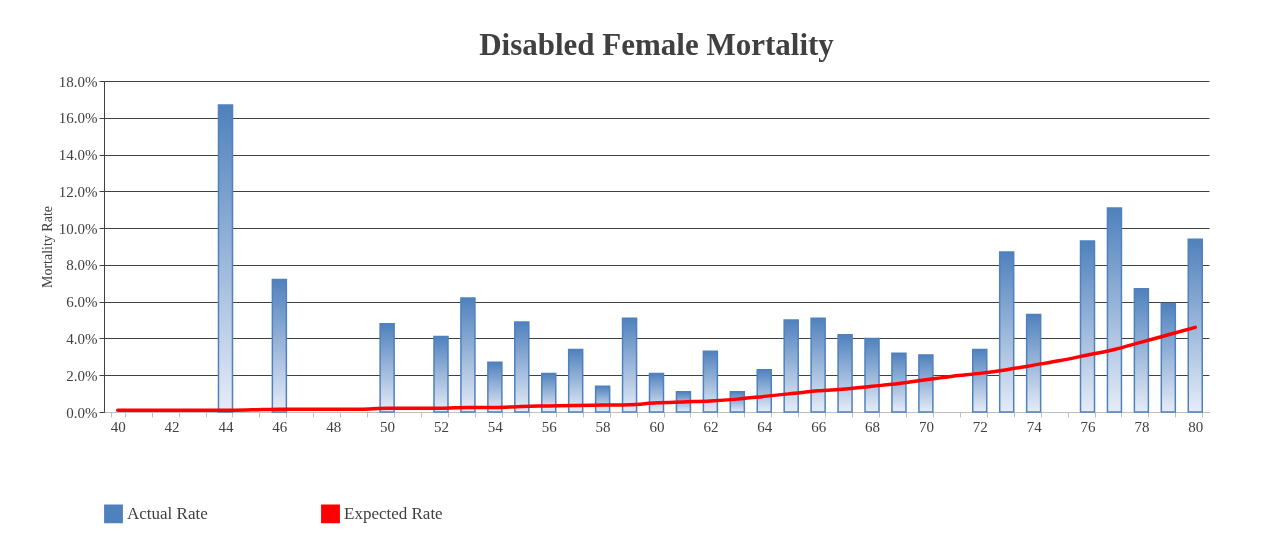 Image resolution: width=1261 pixels, height=544 pixels. I want to click on x-tick-label: 42, so click(172, 426).